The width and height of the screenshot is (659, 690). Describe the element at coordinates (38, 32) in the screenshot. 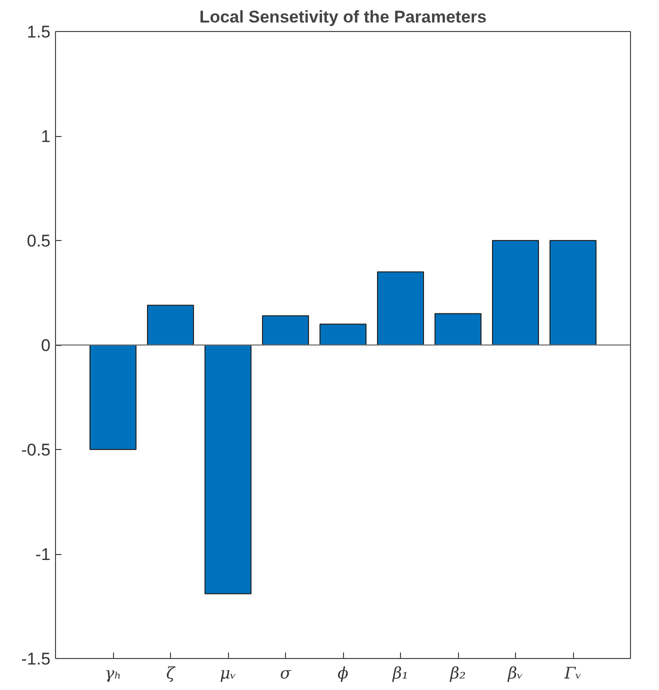

I see `y-tick-label: 1.5` at that location.